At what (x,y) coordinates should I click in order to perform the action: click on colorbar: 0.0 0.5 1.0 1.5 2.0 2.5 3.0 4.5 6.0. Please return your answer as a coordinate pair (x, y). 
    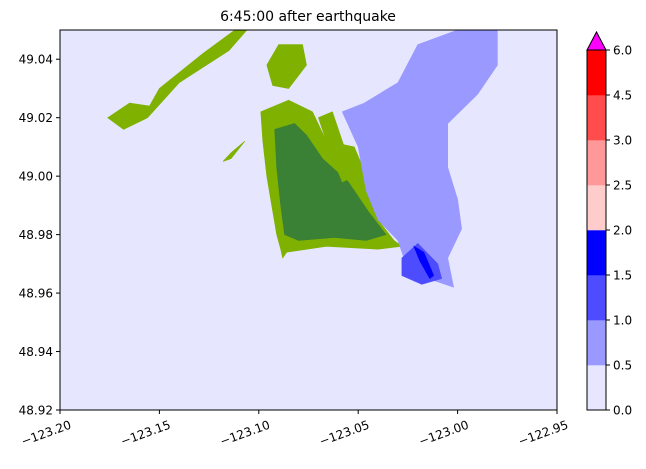
    Looking at the image, I should click on (609, 224).